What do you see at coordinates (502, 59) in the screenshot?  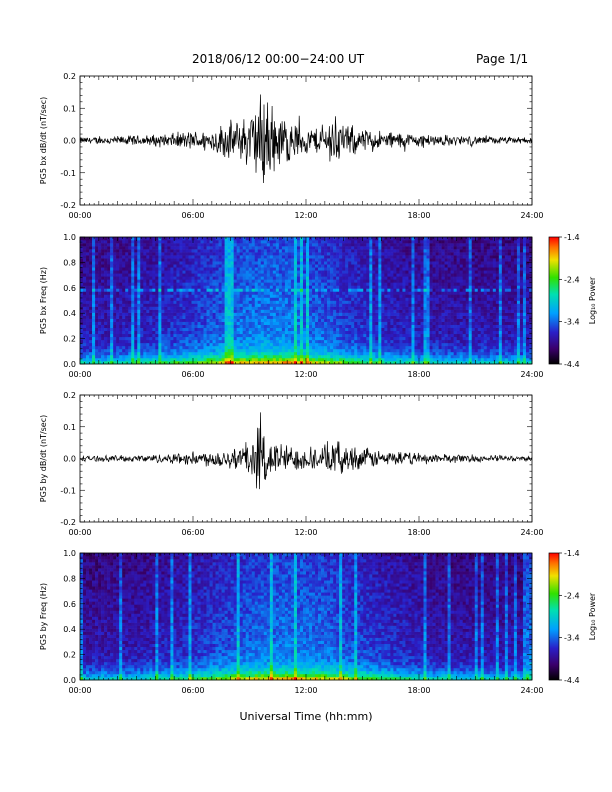 I see `page-number: Page 1/1` at bounding box center [502, 59].